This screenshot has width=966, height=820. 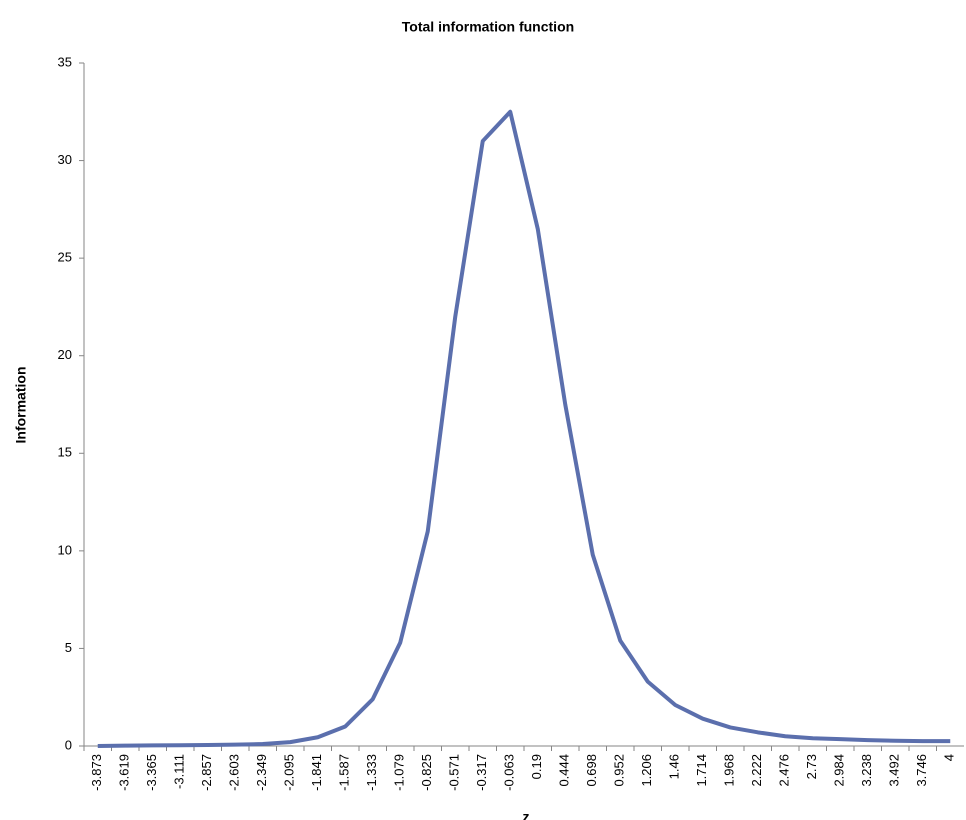 What do you see at coordinates (316, 772) in the screenshot?
I see `x-tick-label: -1.841` at bounding box center [316, 772].